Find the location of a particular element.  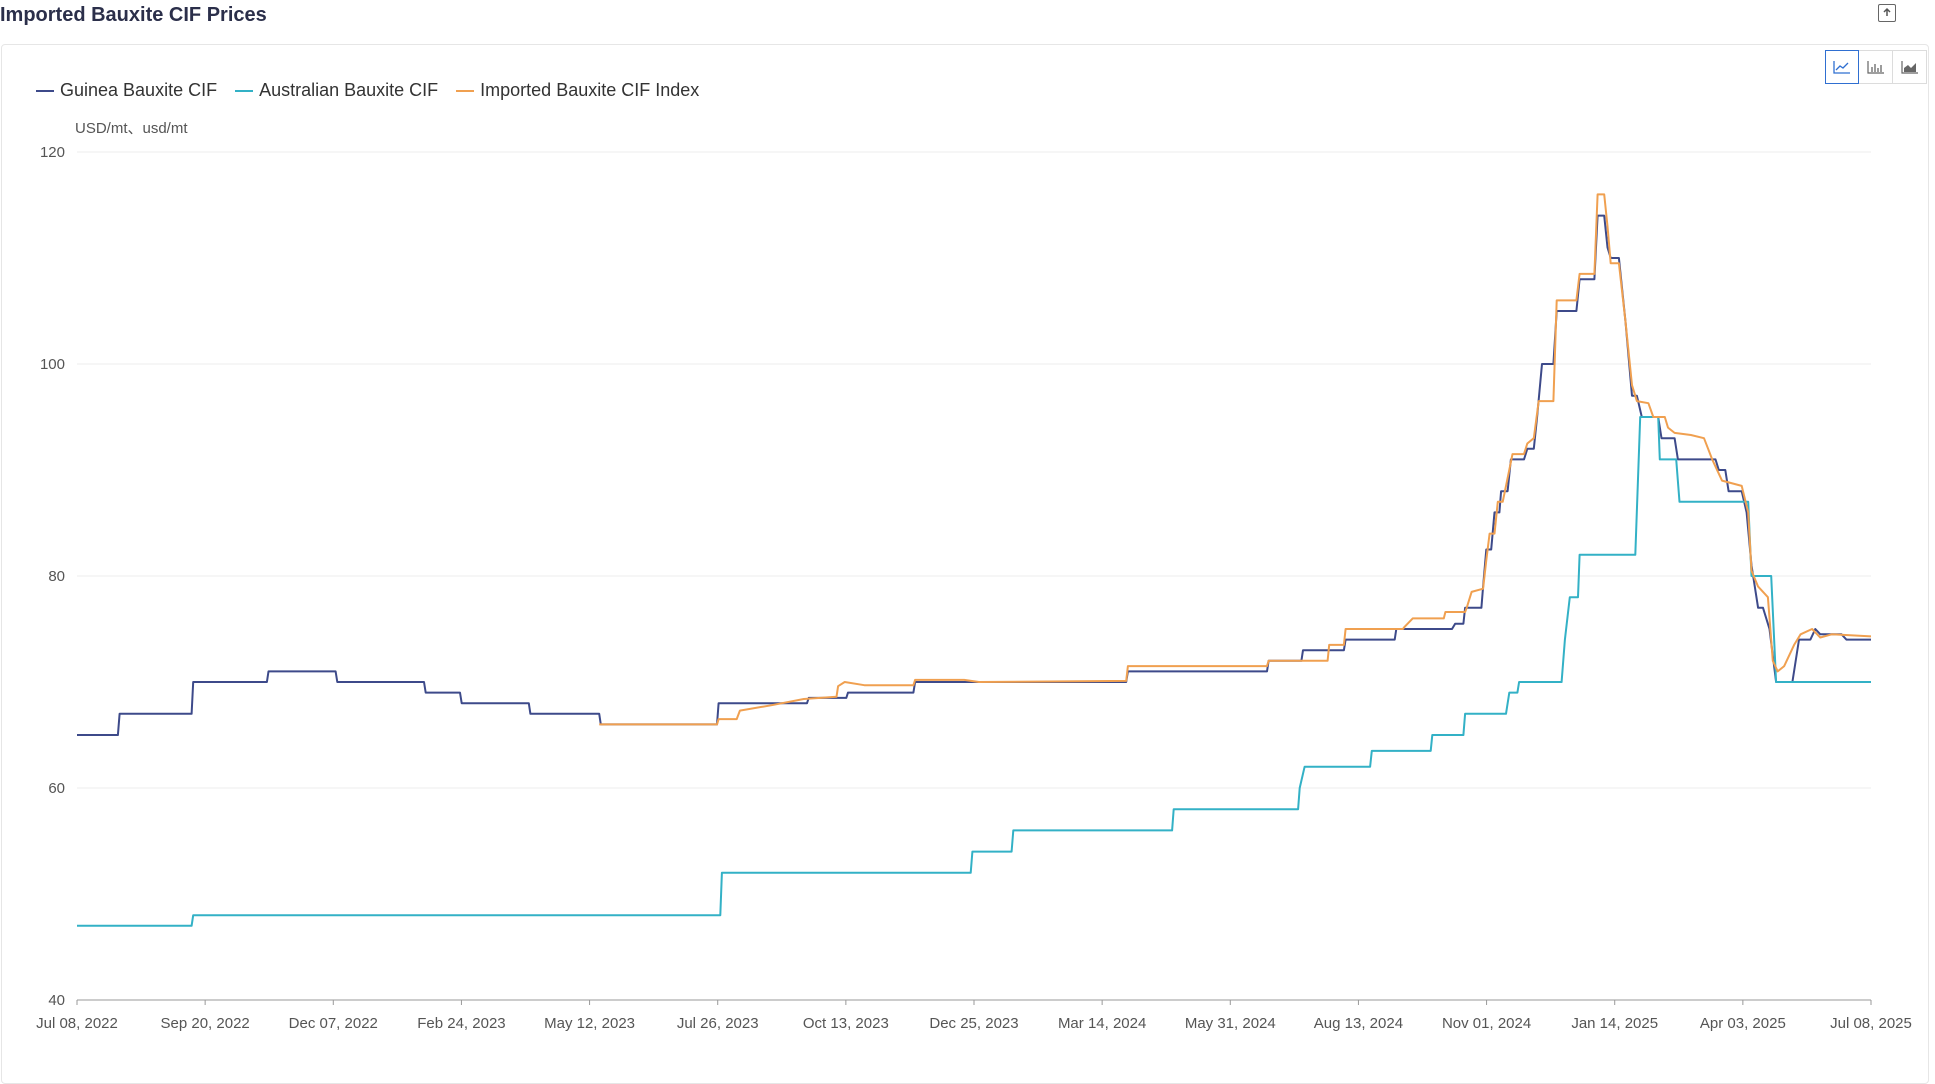

x-tick-label: Jul 08, 2022 is located at coordinates (77, 1023).